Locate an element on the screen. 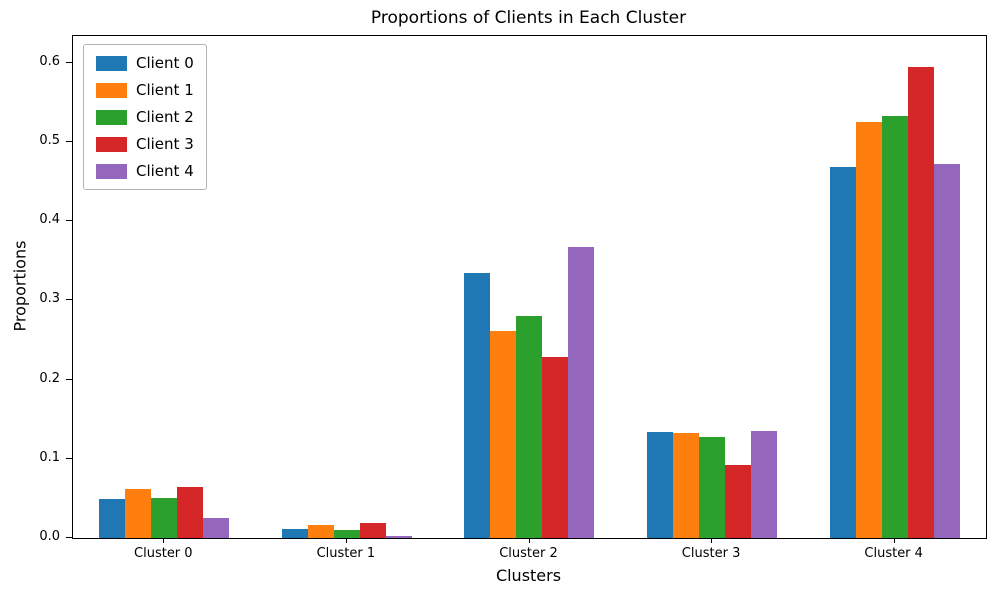 Image resolution: width=1000 pixels, height=600 pixels. y-tick-label: 0.5 is located at coordinates (49, 141).